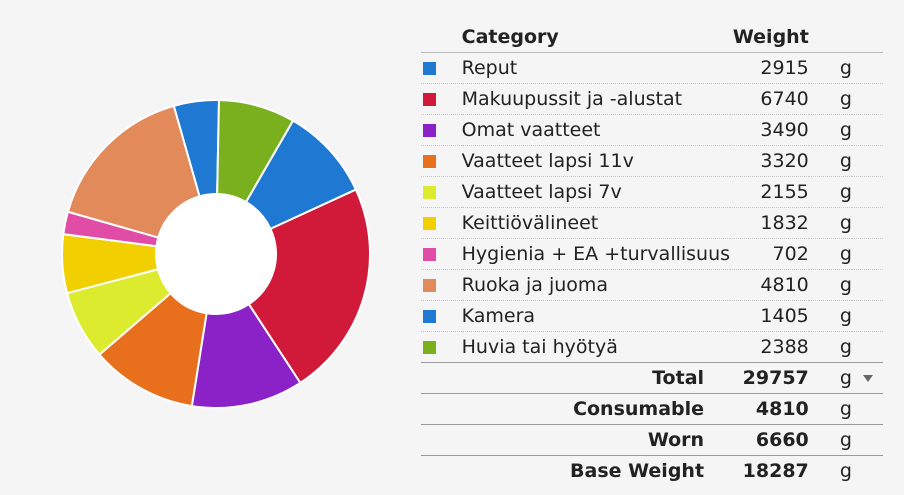 This screenshot has width=904, height=495. I want to click on caret-down-icon, so click(867, 378).